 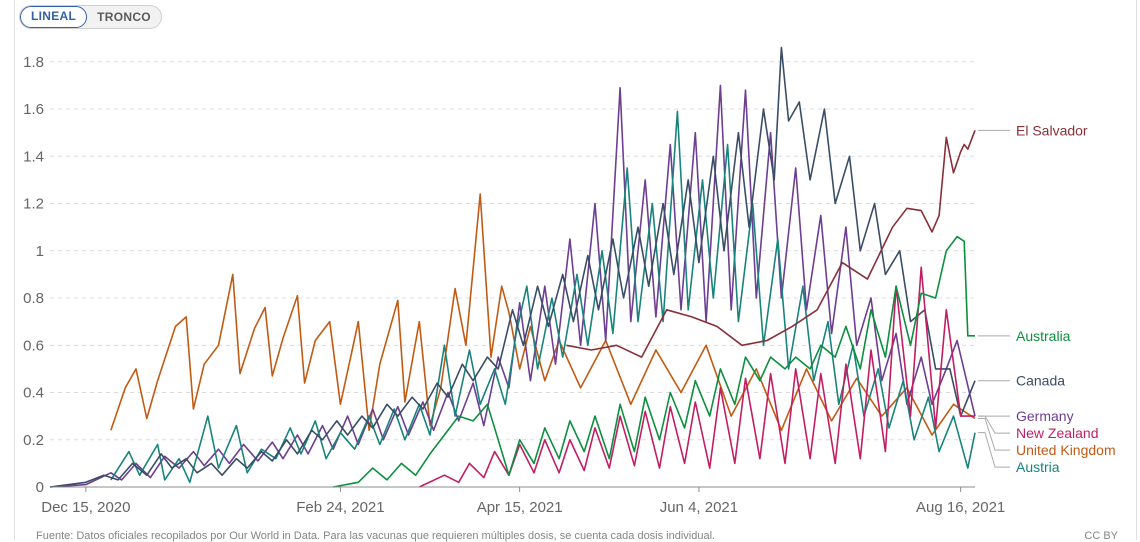 I want to click on y-tick-label: 0.8, so click(x=33, y=298).